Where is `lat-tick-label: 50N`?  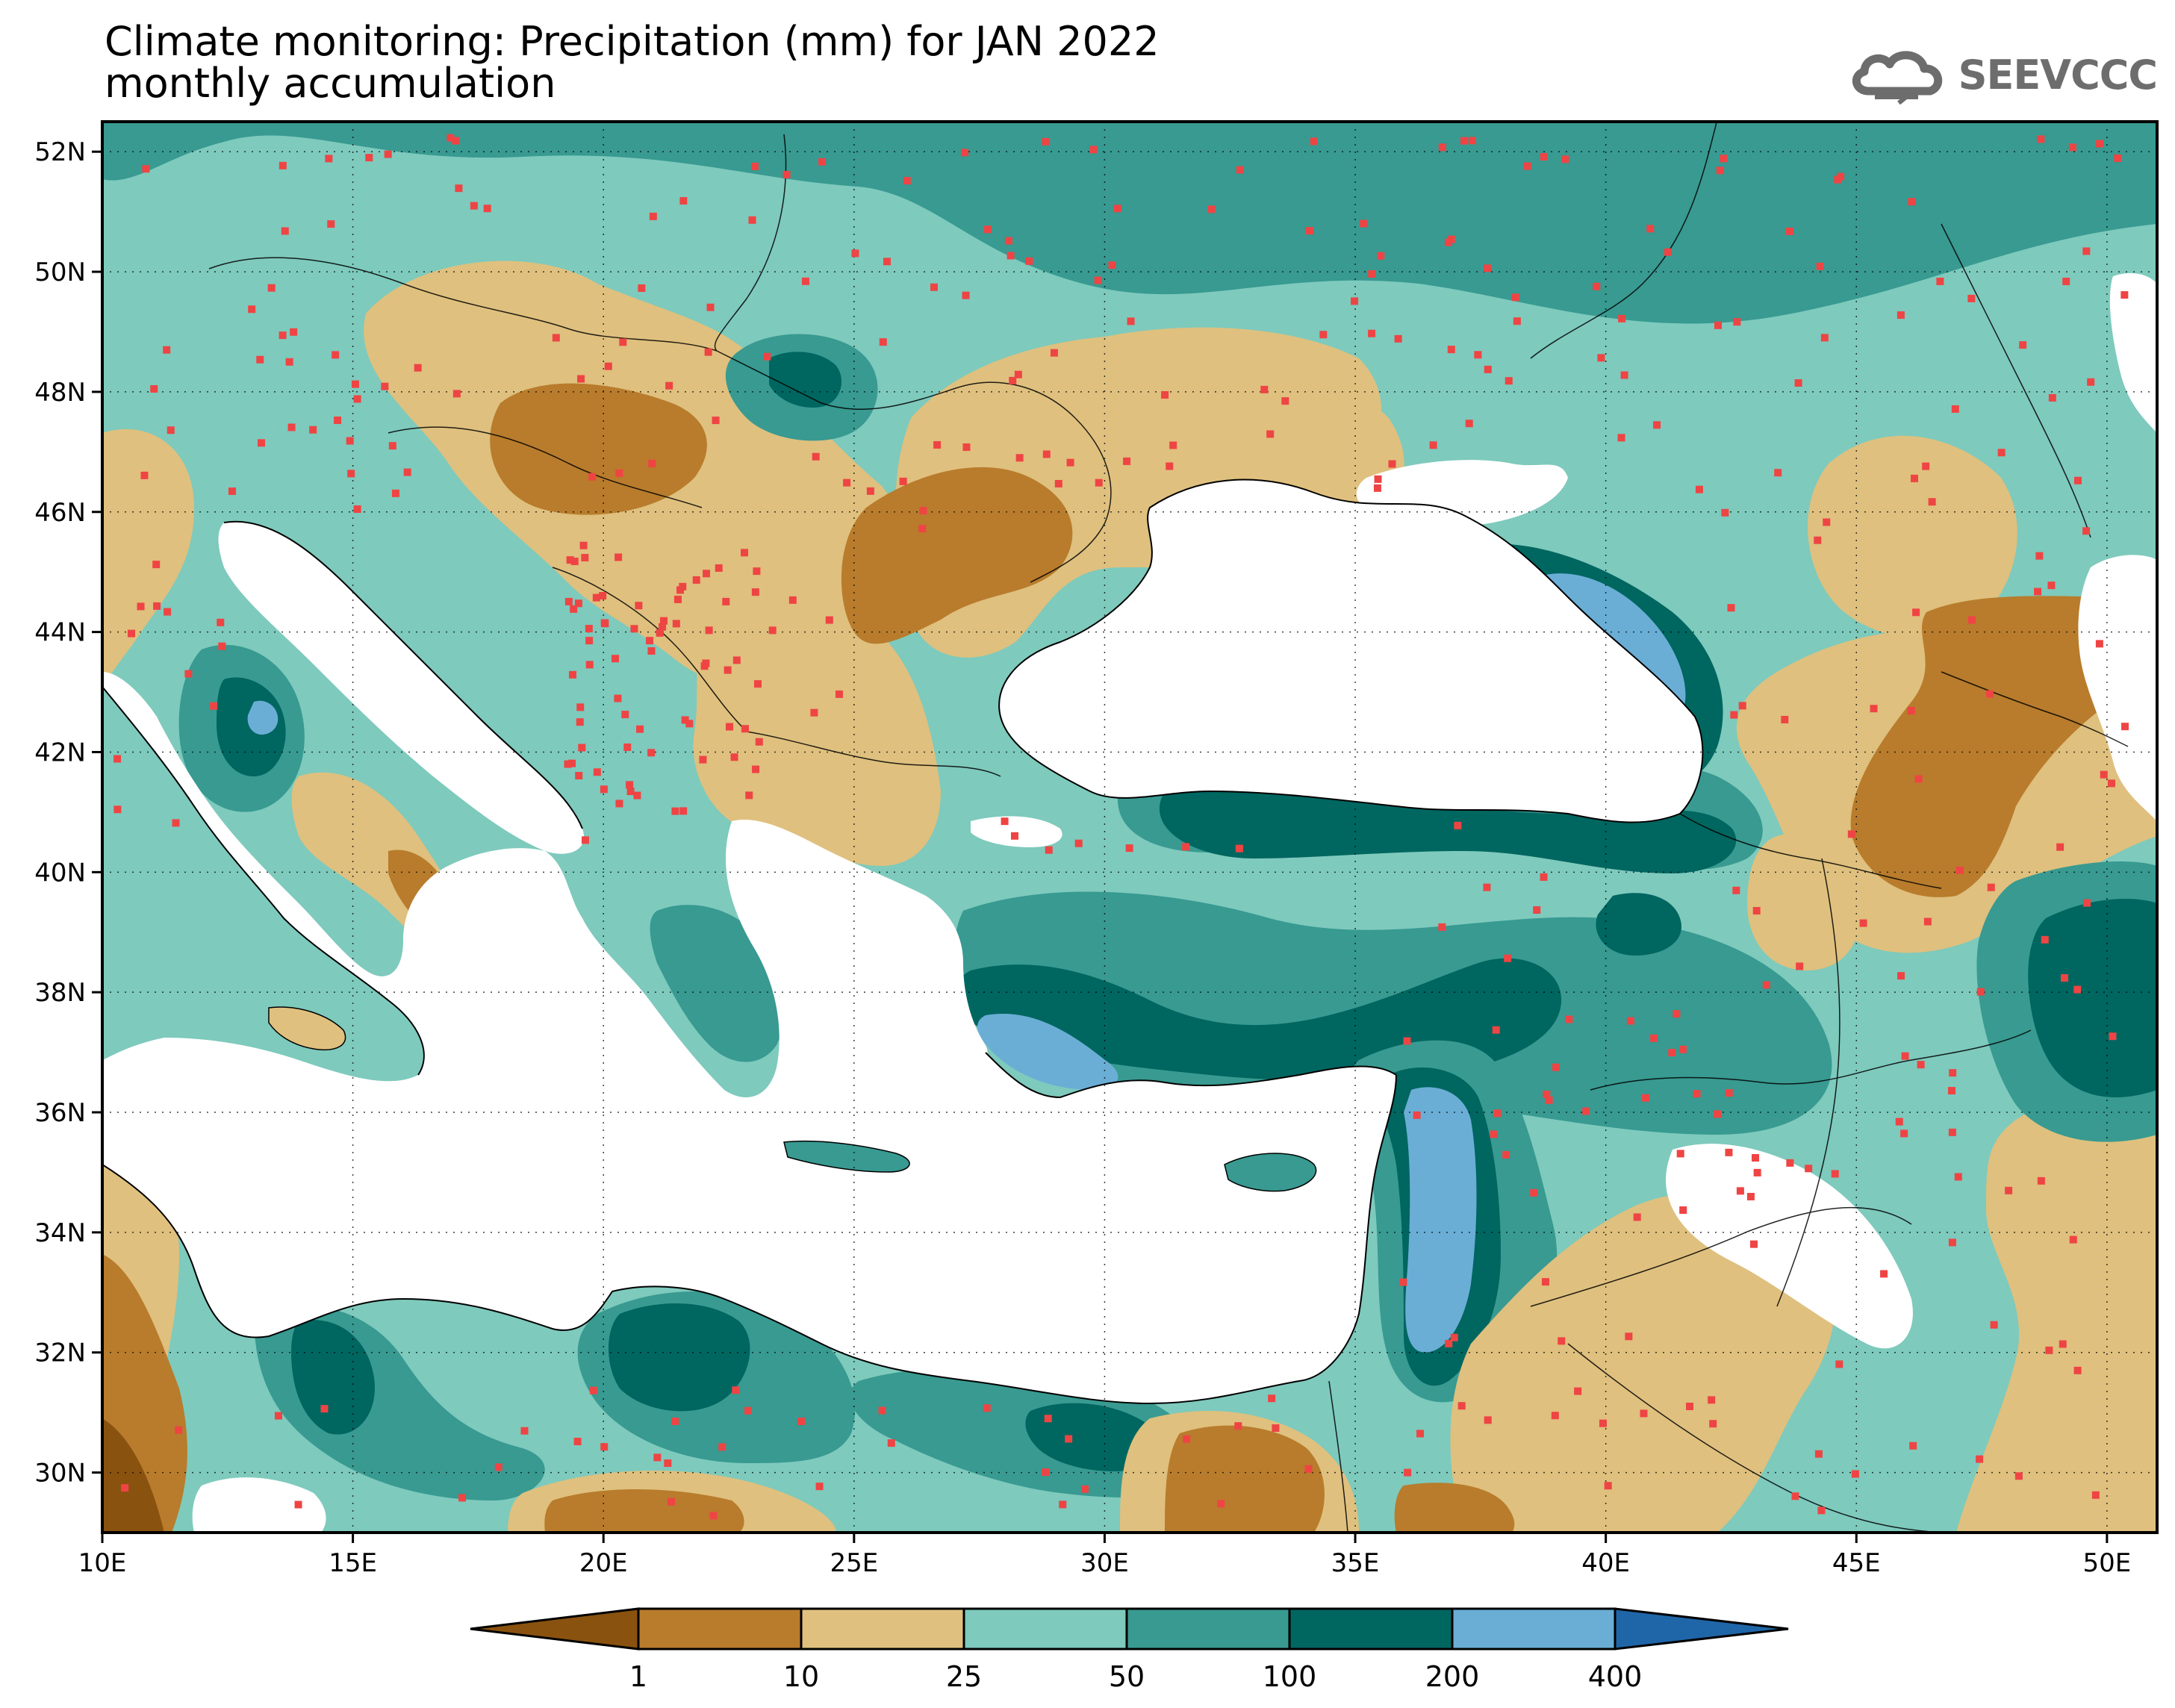 lat-tick-label: 50N is located at coordinates (60, 272).